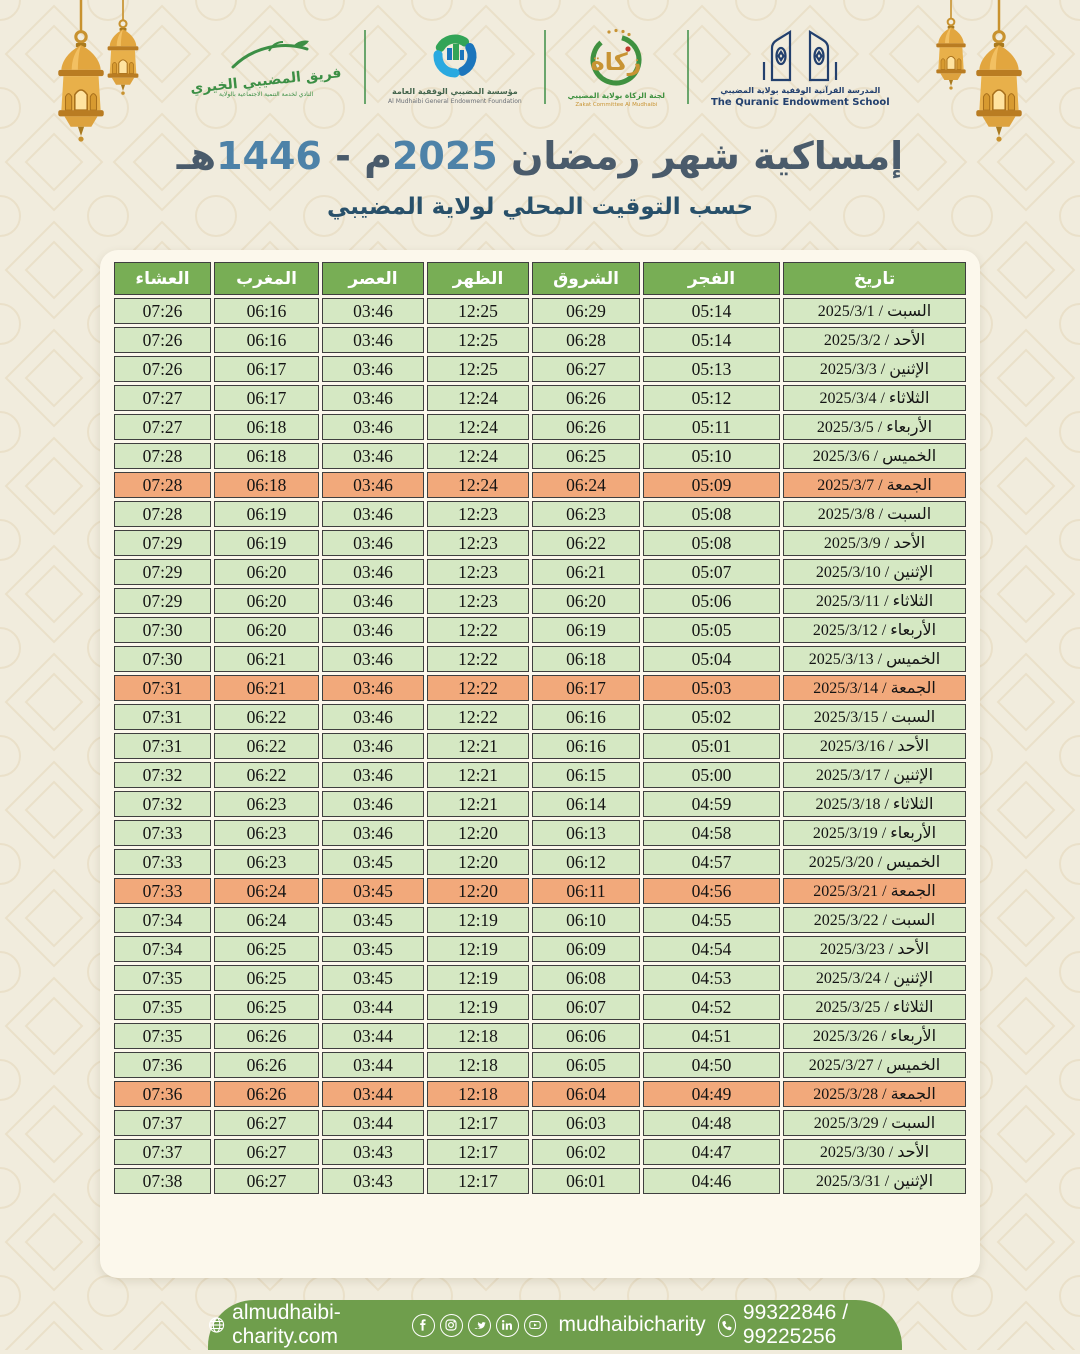 Image resolution: width=1080 pixels, height=1354 pixels. Describe the element at coordinates (874, 601) in the screenshot. I see `cell-date: الثلاثاء / 2025/3/11` at that location.